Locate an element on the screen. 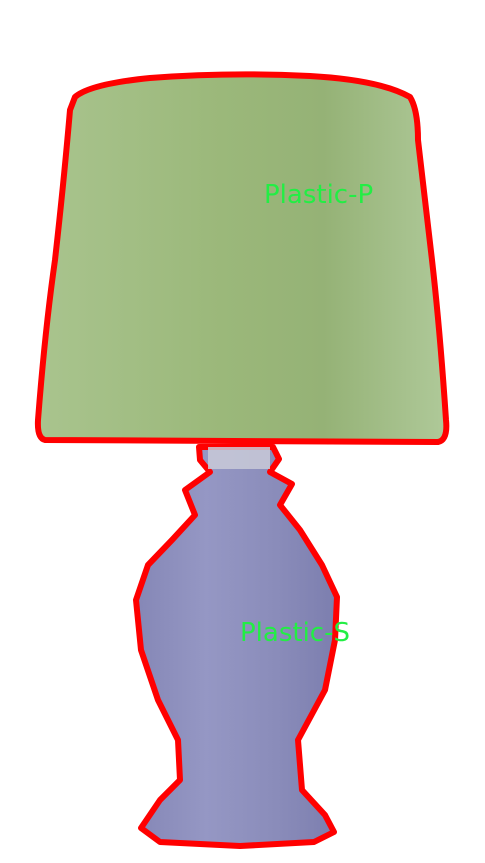 The width and height of the screenshot is (485, 863). shade-label: Plastic-P is located at coordinates (318, 195).